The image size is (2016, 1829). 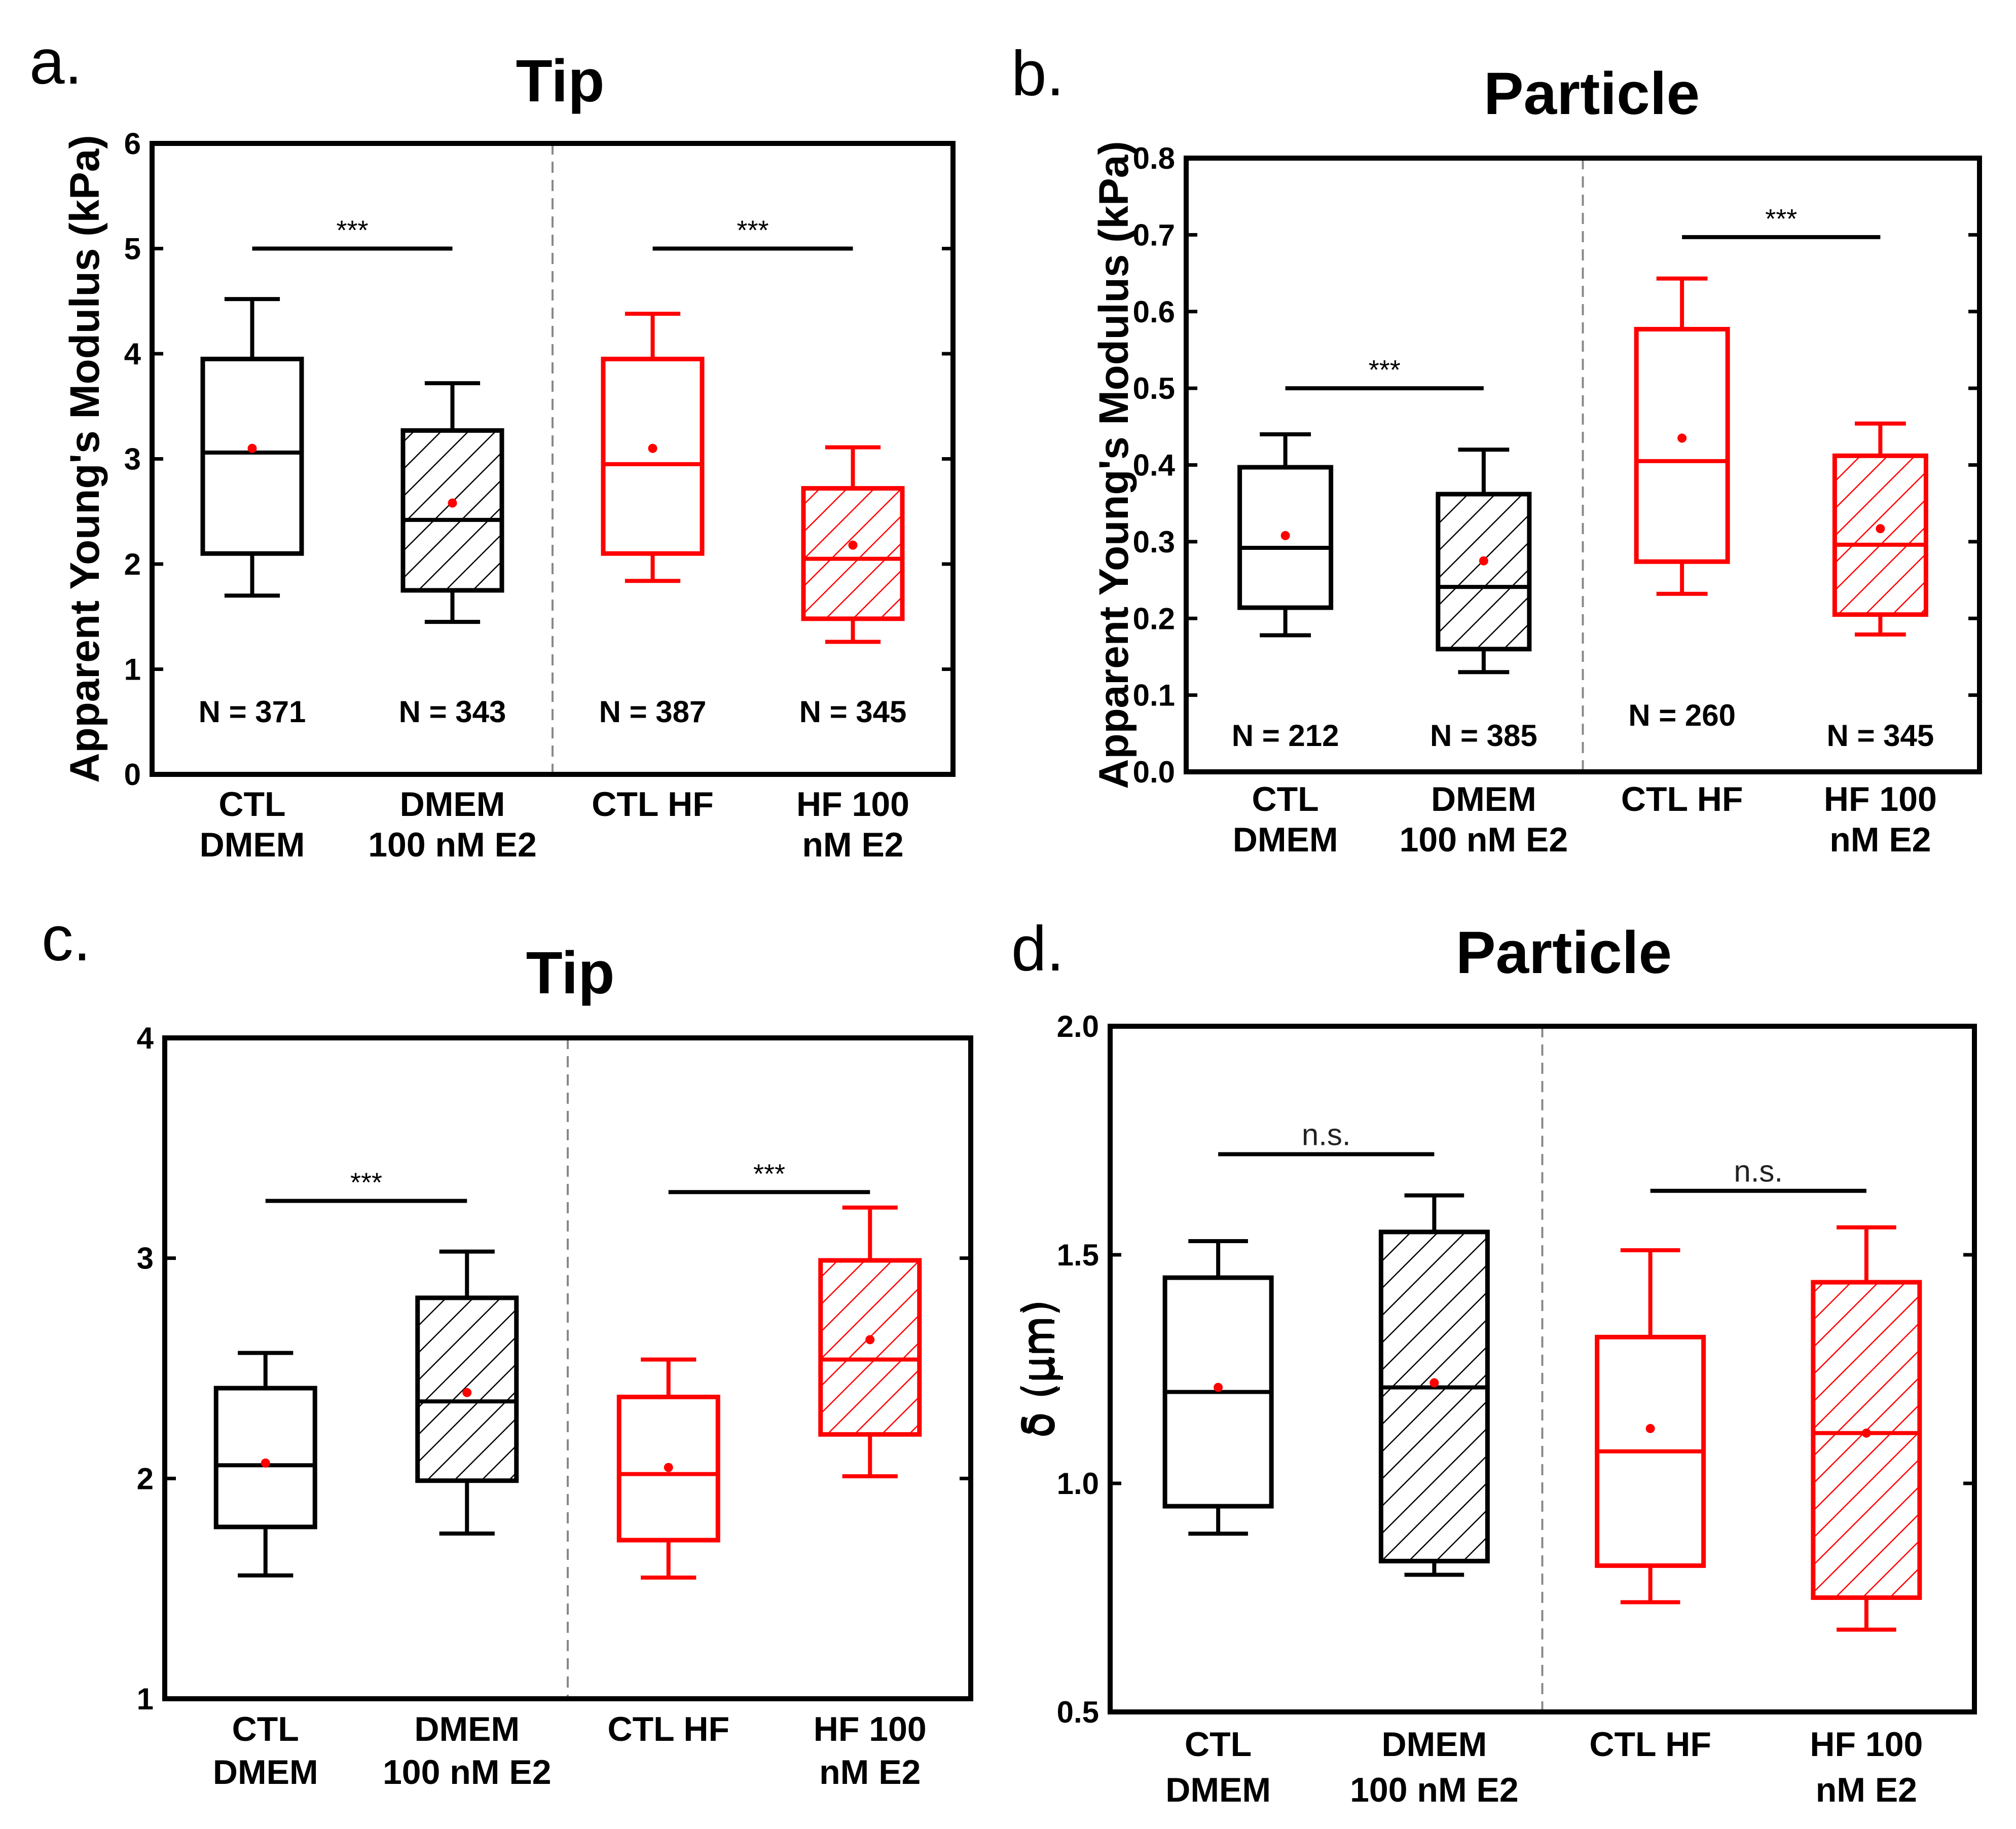 I want to click on y-tick-label: 3, so click(x=132, y=459).